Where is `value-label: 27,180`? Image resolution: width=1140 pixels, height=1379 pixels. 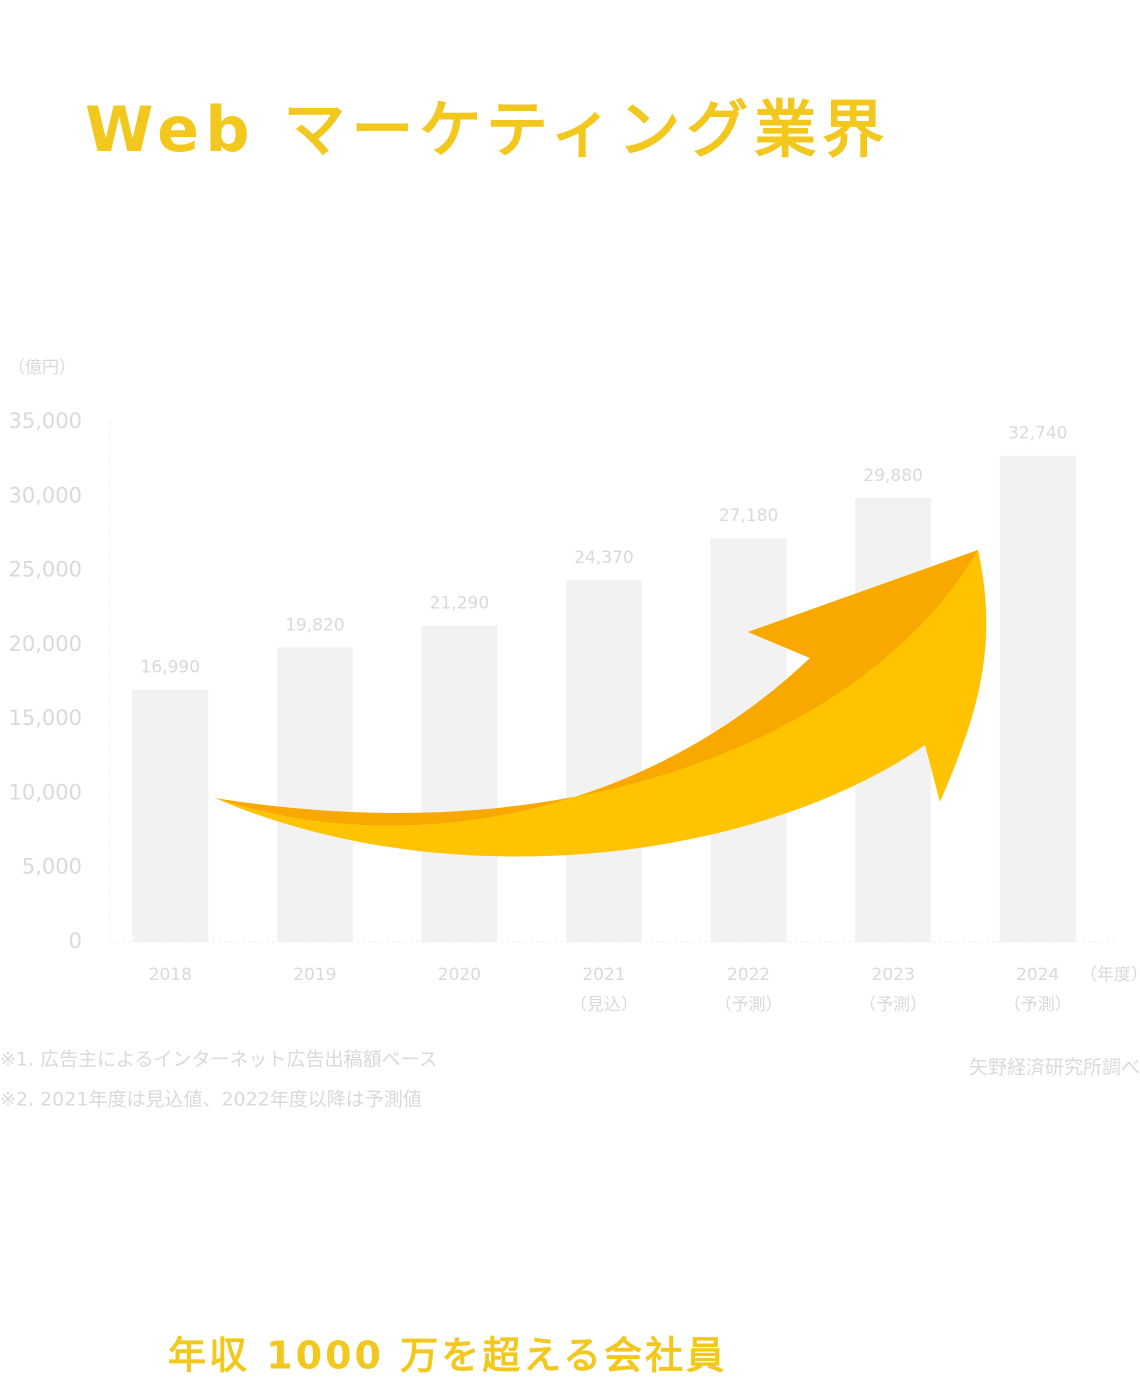 value-label: 27,180 is located at coordinates (748, 516).